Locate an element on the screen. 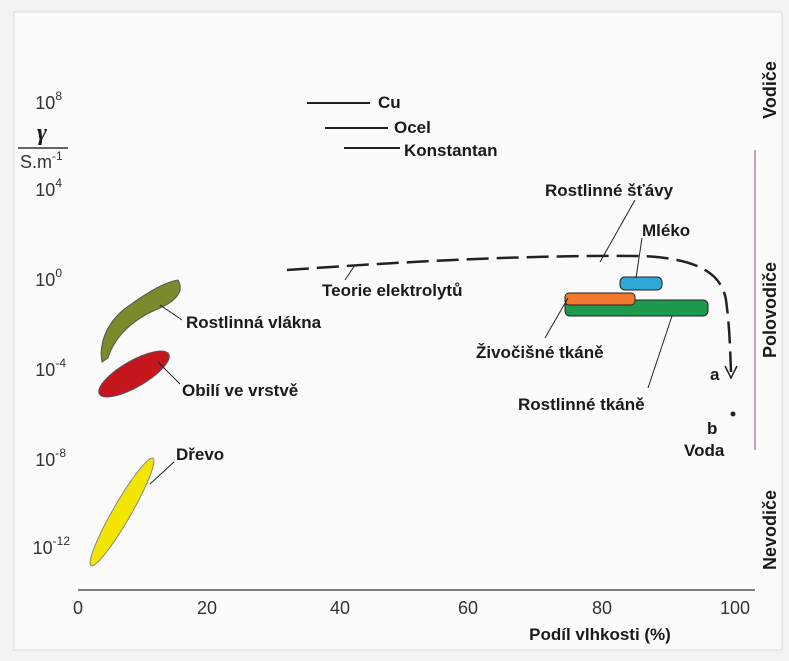 The width and height of the screenshot is (789, 661). label: Cu is located at coordinates (389, 102).